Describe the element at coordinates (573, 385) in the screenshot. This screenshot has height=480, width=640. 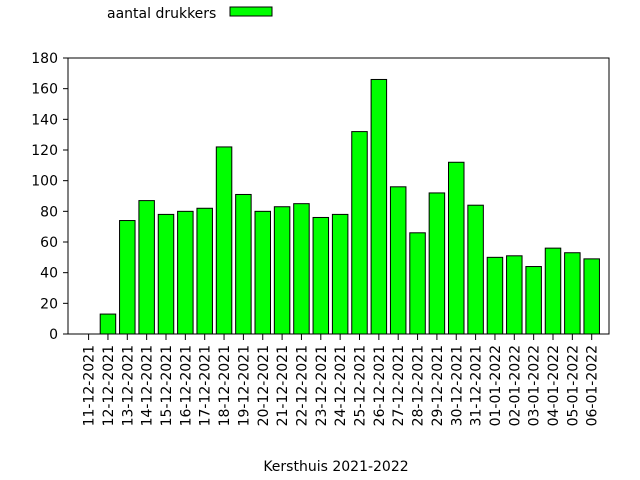
I see `x-tick-label: 05-01-2022` at that location.